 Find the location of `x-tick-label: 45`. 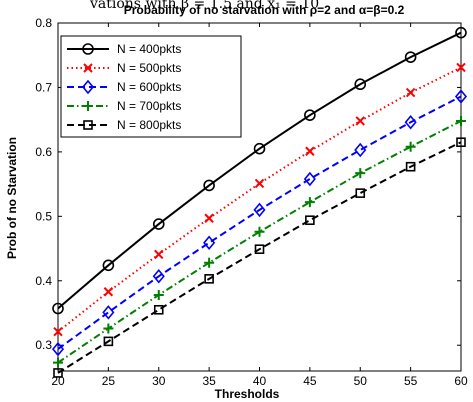

x-tick-label: 45 is located at coordinates (310, 381).